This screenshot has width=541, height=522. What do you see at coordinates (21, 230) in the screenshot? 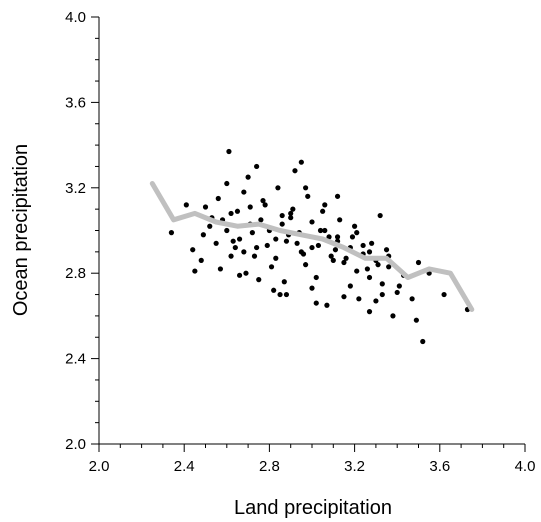
I see `y-axis-title: Ocean precipitation` at bounding box center [21, 230].